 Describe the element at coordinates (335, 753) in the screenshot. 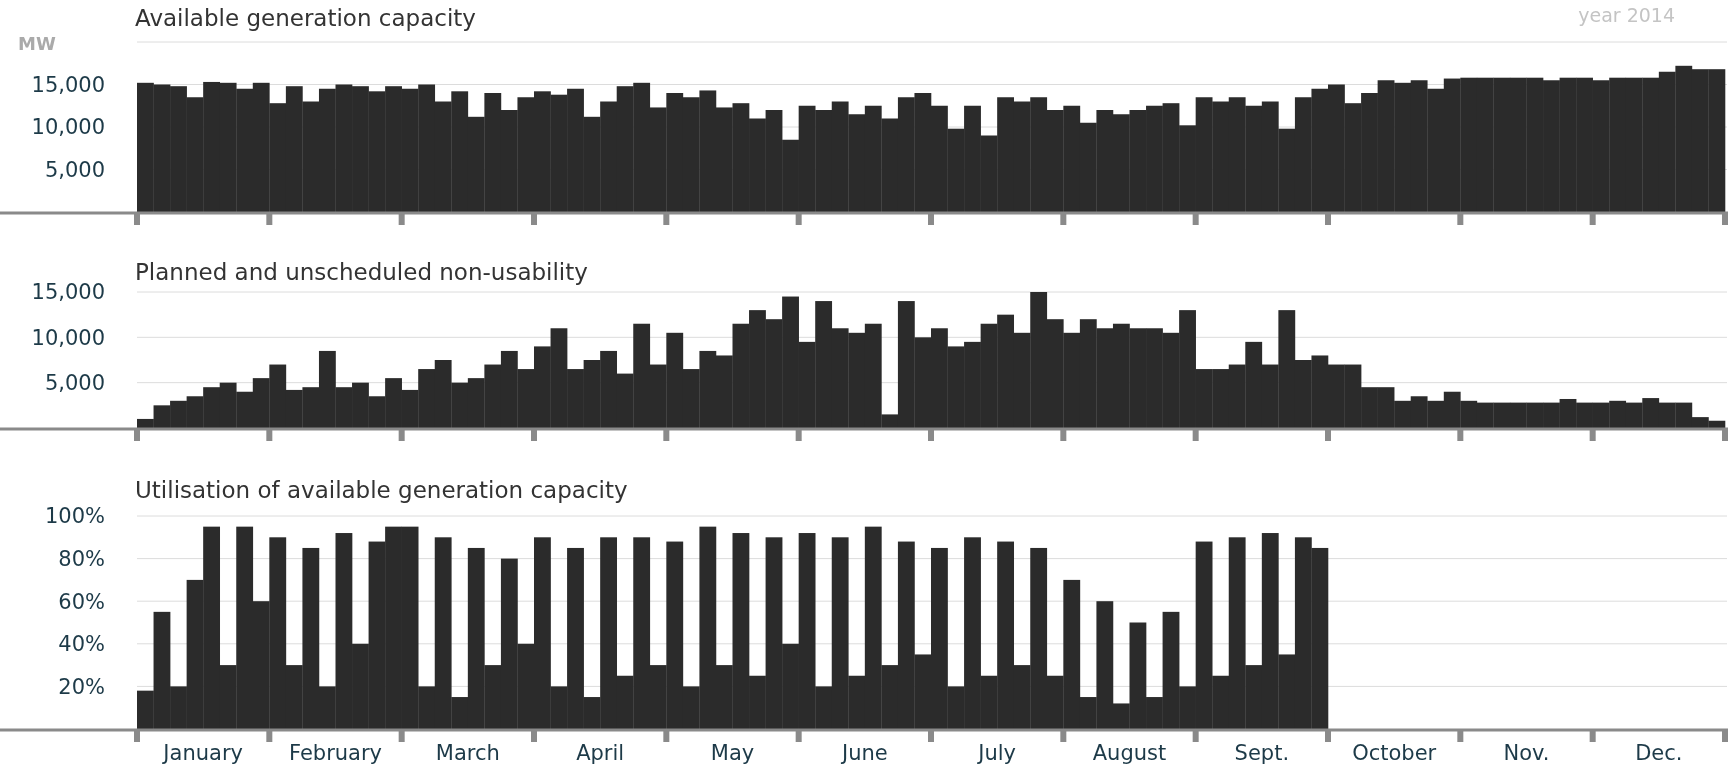

I see `x-tick-label: February` at that location.